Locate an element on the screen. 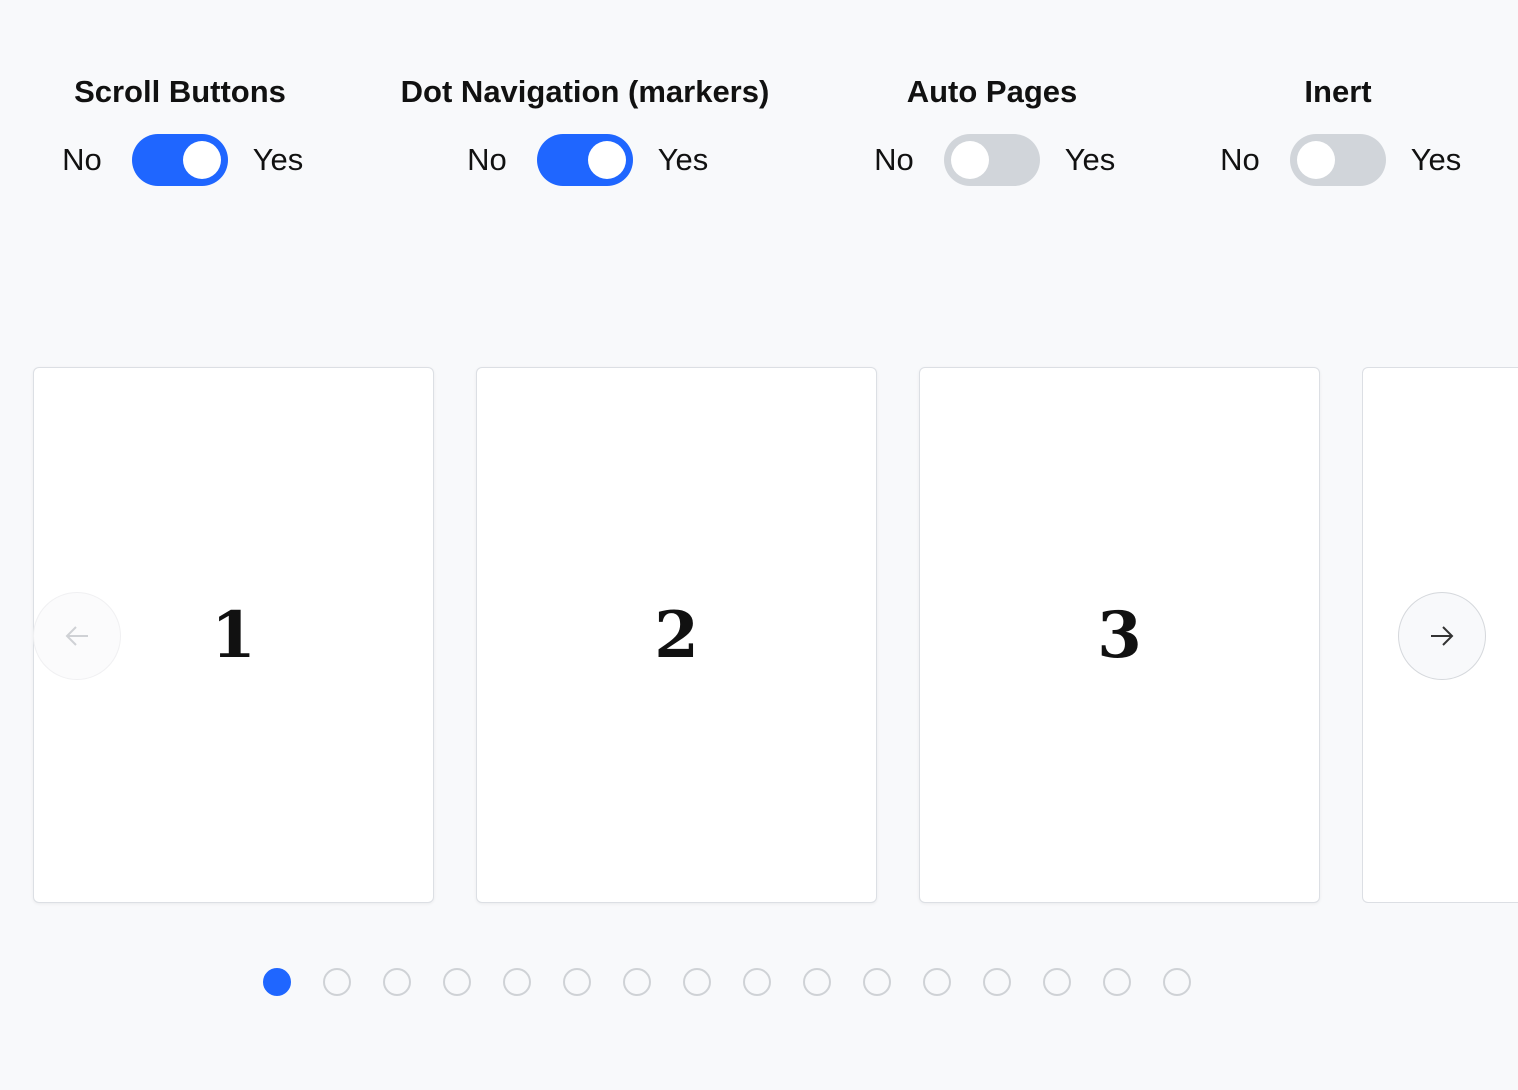 This screenshot has height=1090, width=1518. toggle-group-title: Auto Pages is located at coordinates (992, 91).